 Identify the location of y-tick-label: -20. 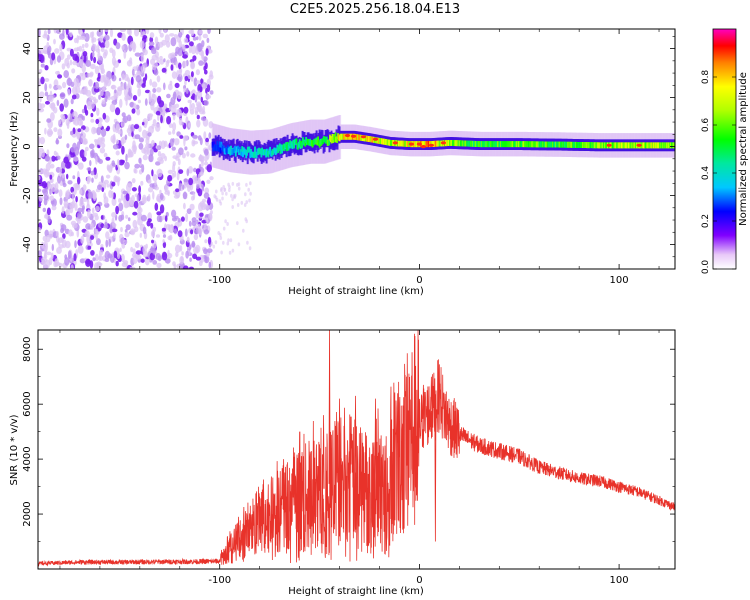
(27, 195).